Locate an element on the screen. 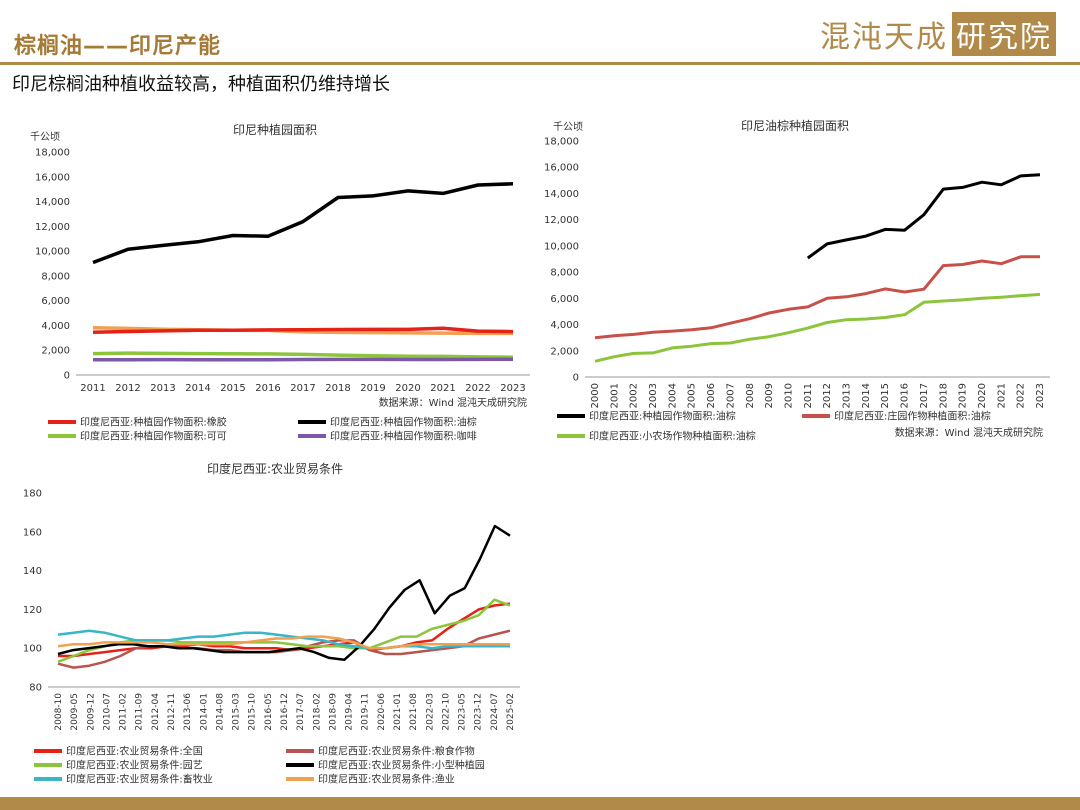 This screenshot has width=1080, height=810. y-tick-label: 160 is located at coordinates (32, 532).